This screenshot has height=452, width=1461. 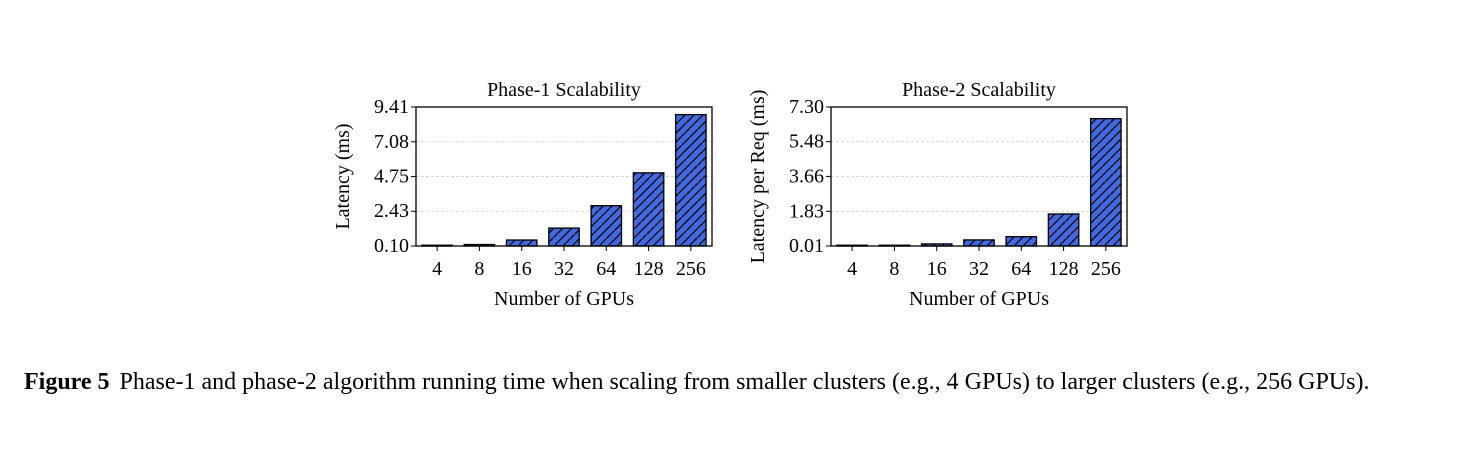 I want to click on chart-title: Phase-1 Scalability, so click(x=564, y=90).